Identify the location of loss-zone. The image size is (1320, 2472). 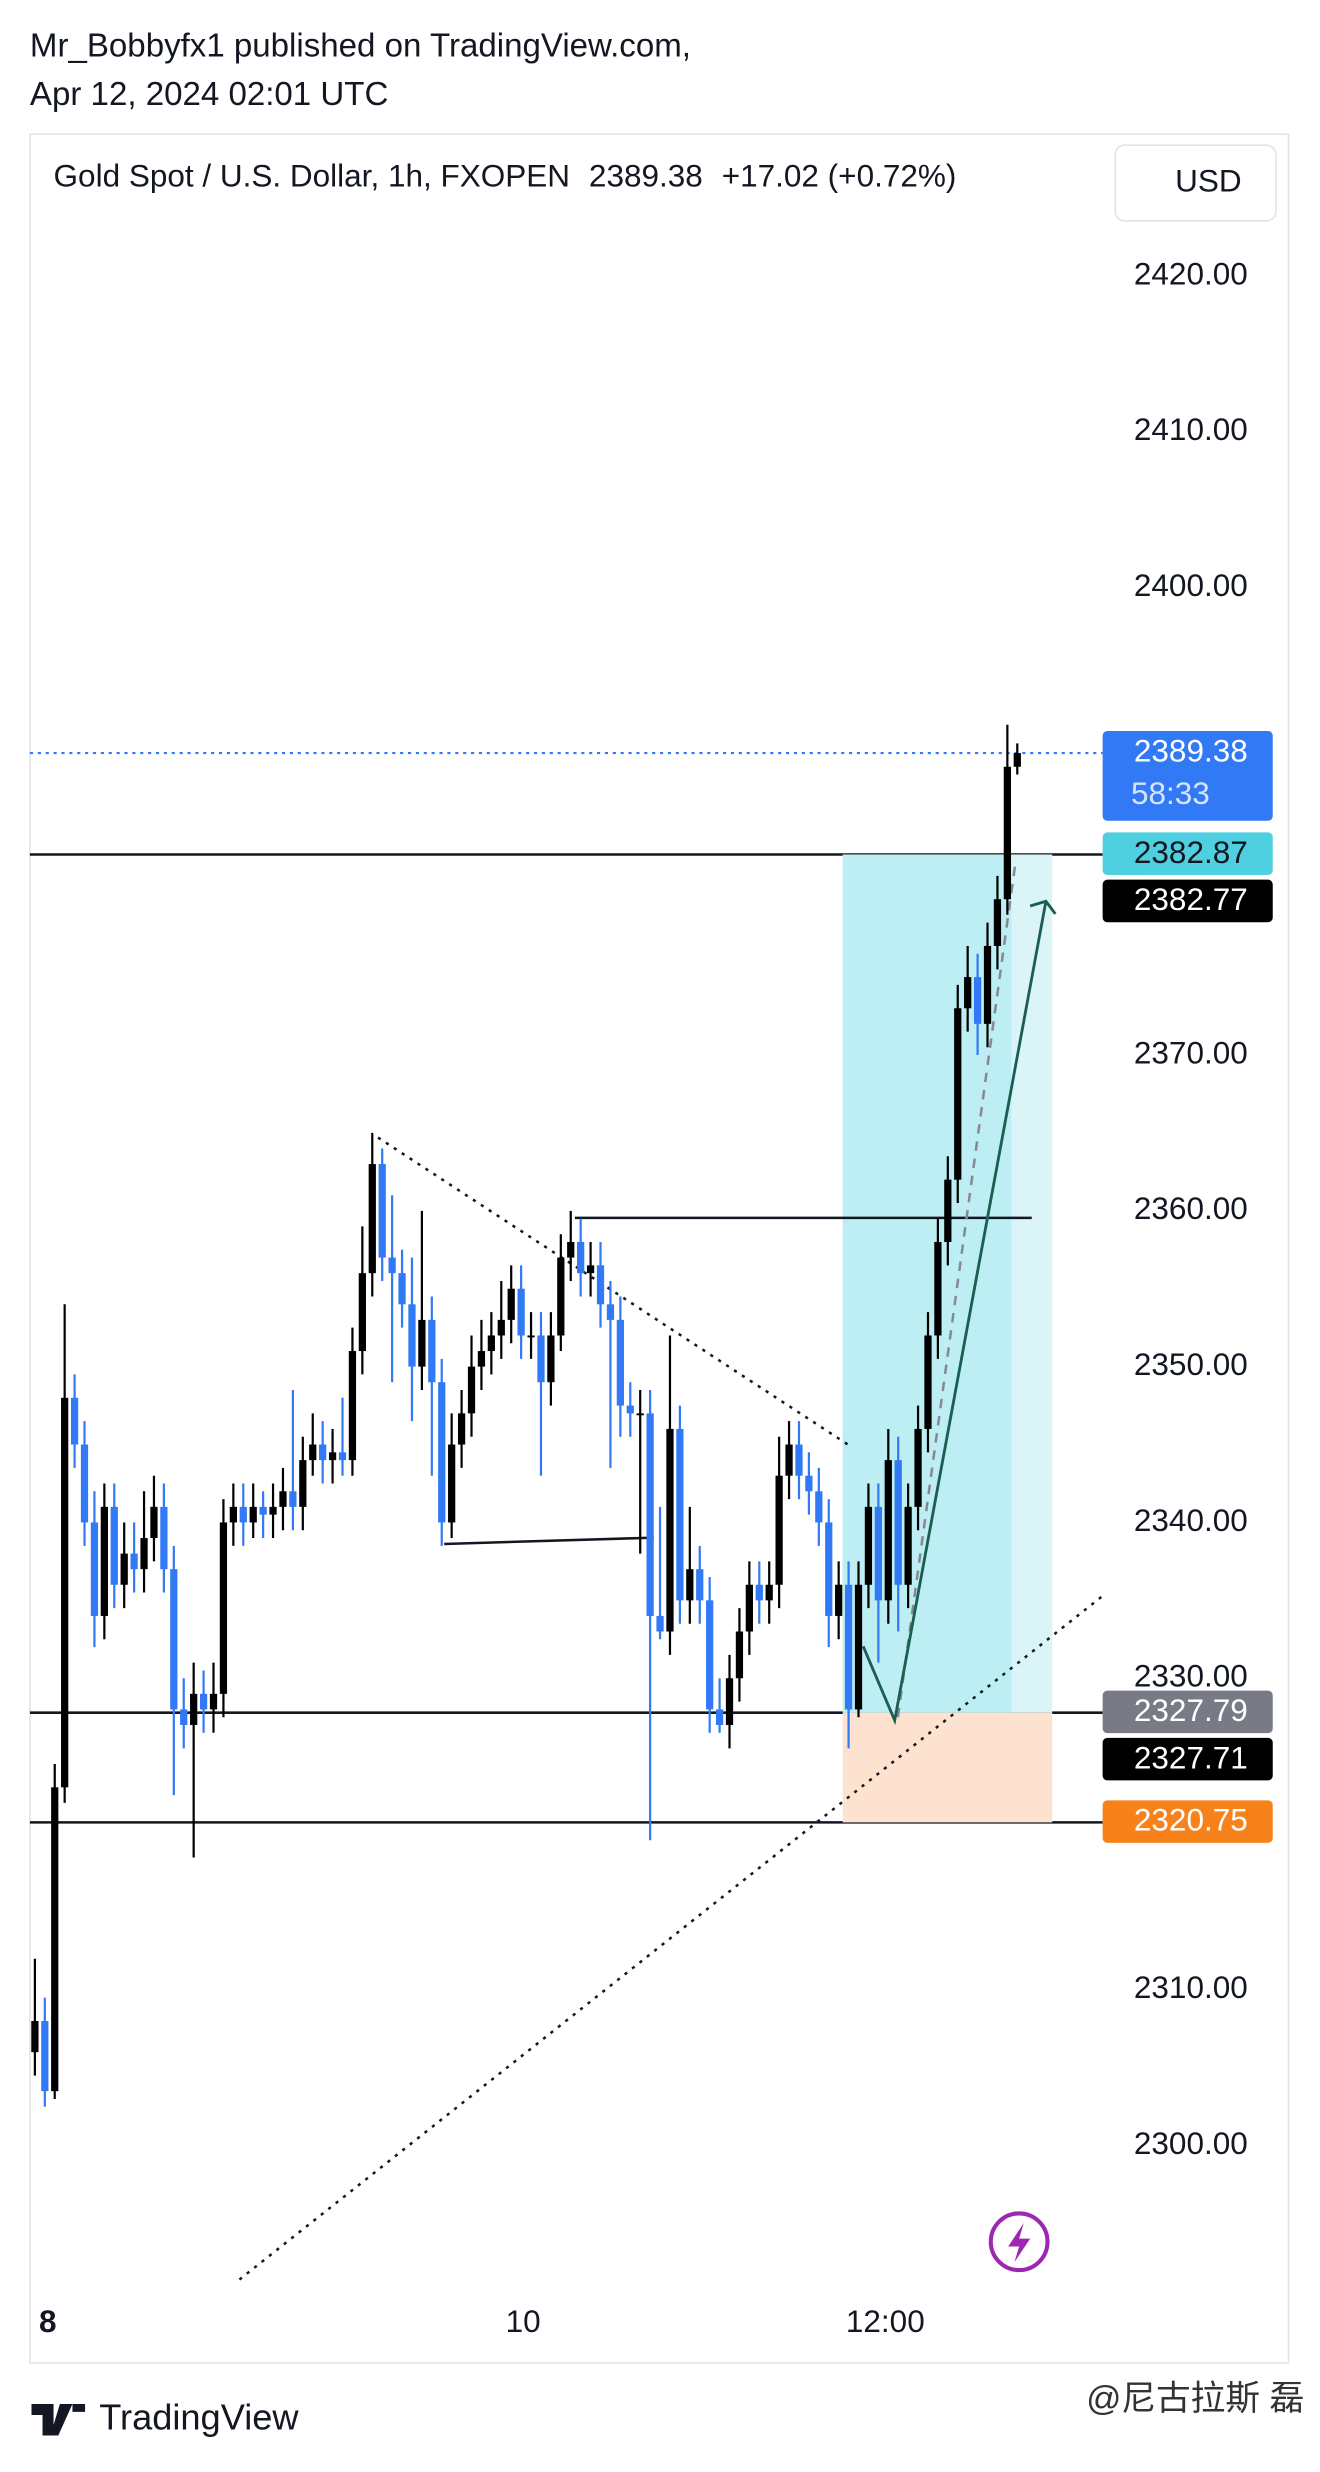
(947, 1767).